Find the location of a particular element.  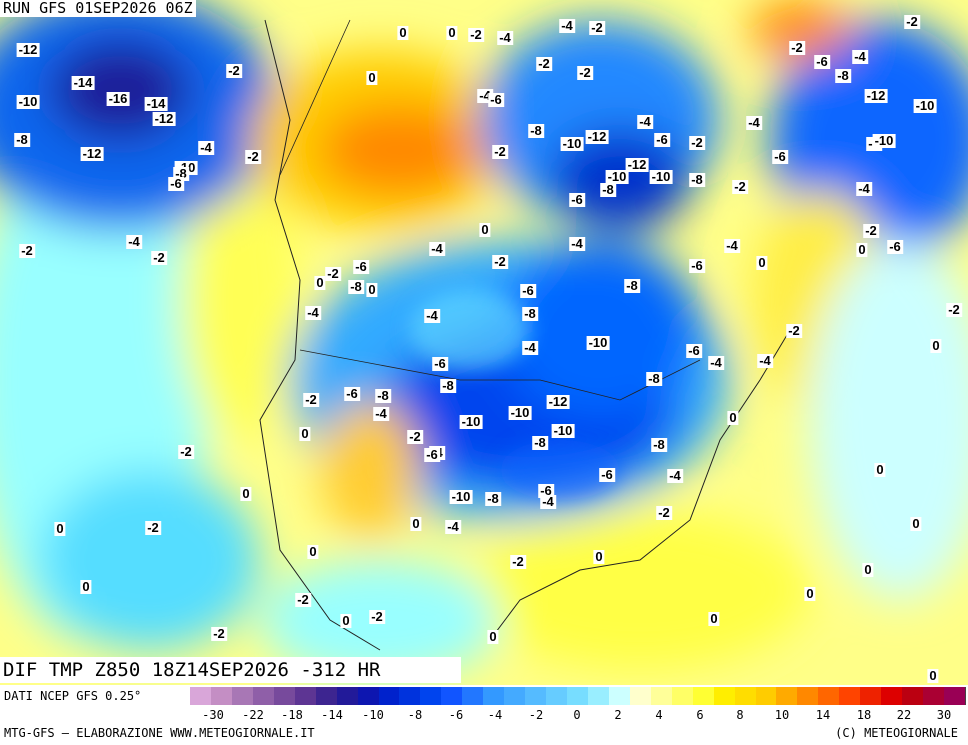

colorbar-tick-label: -14 is located at coordinates (332, 715).